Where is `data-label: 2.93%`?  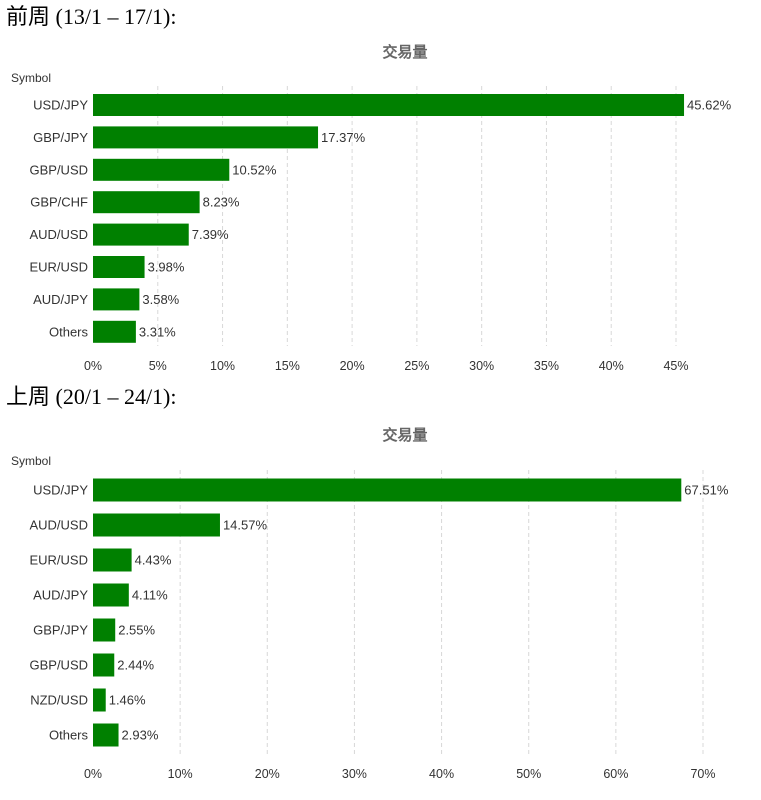 data-label: 2.93% is located at coordinates (140, 735).